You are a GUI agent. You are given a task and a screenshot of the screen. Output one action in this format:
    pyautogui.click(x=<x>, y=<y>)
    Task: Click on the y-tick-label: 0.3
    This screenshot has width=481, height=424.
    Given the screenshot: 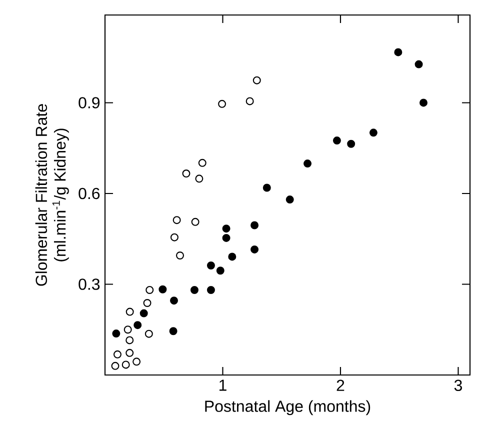 What is the action you would take?
    pyautogui.click(x=89, y=284)
    